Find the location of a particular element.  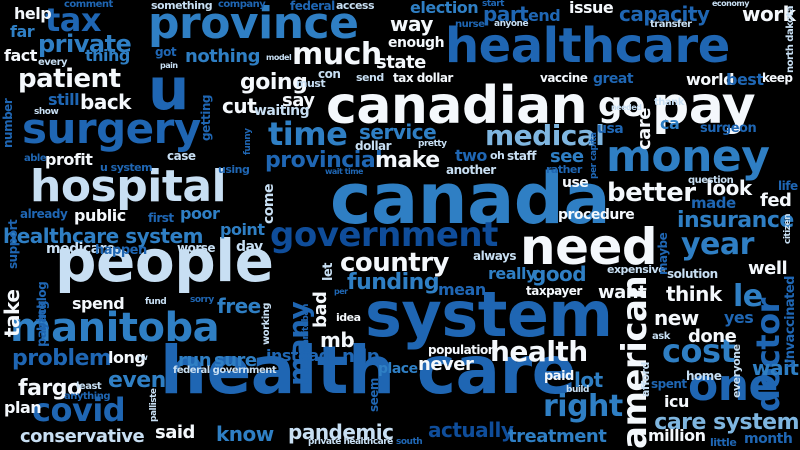

word-provincial: provincial is located at coordinates (324, 160).